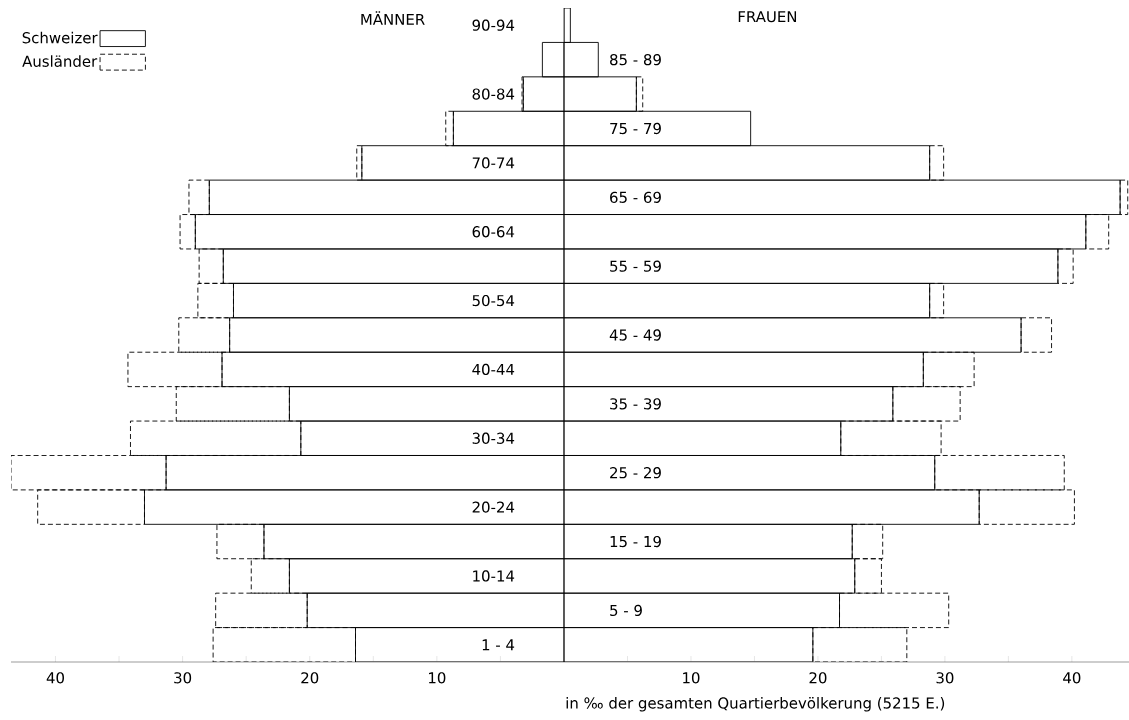  Describe the element at coordinates (635, 128) in the screenshot. I see `y-tick-label: 75 - 79` at that location.